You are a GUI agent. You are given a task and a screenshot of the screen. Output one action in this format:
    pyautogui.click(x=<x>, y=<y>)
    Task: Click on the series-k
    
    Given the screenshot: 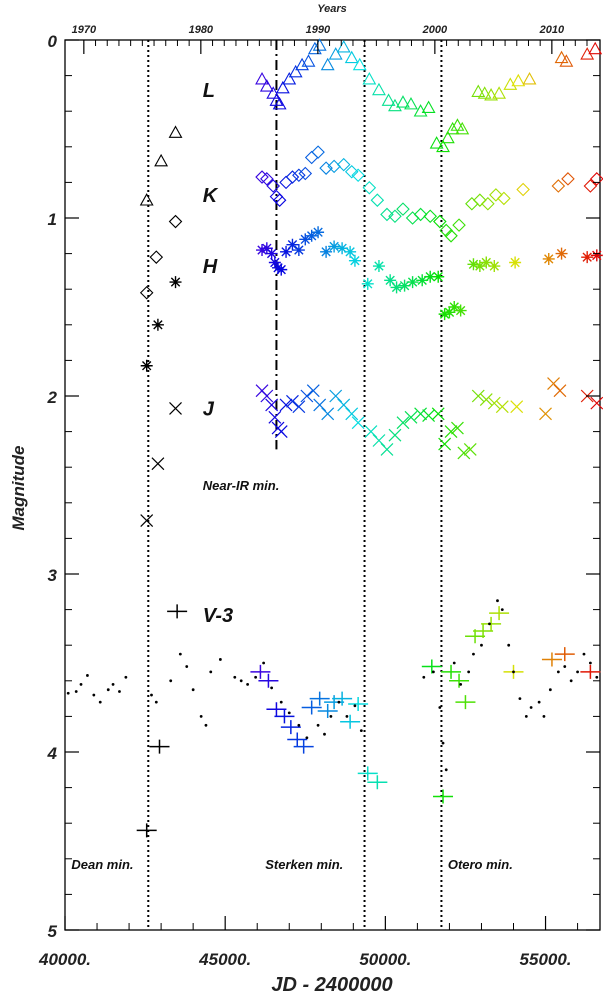 What is the action you would take?
    pyautogui.click(x=371, y=222)
    